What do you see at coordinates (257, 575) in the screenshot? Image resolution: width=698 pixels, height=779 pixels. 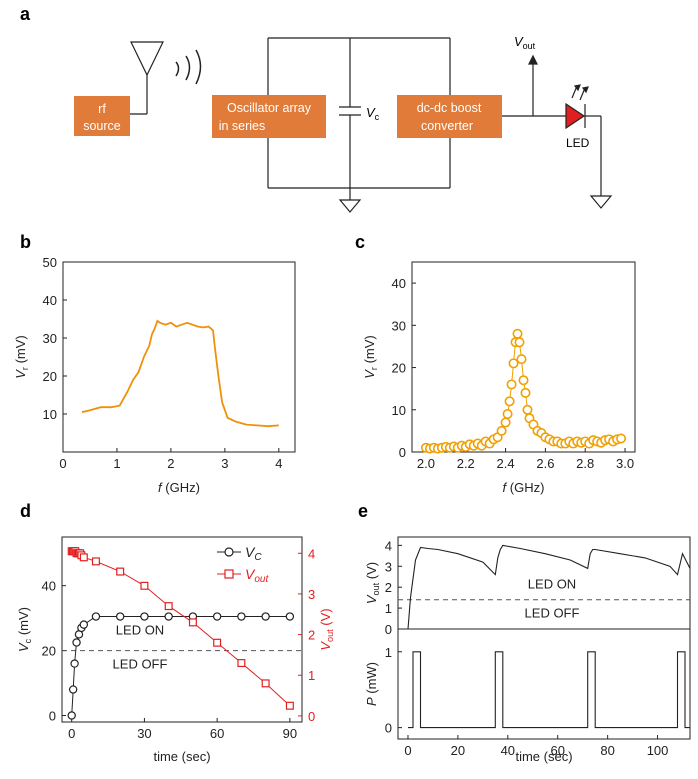 I see `chart-d-legend-label: Vout` at bounding box center [257, 575].